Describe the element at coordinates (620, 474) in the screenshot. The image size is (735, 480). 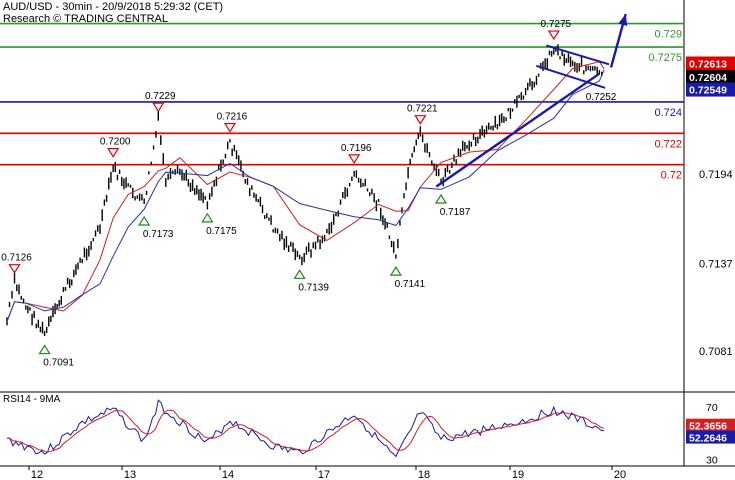
I see `x-tick-label-20: 20` at that location.